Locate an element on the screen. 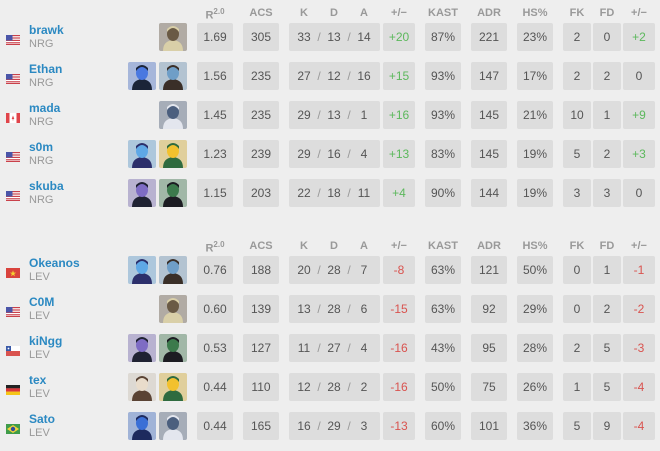 This screenshot has width=660, height=451. stat-kda: 13 / 28 / 6 is located at coordinates (334, 309).